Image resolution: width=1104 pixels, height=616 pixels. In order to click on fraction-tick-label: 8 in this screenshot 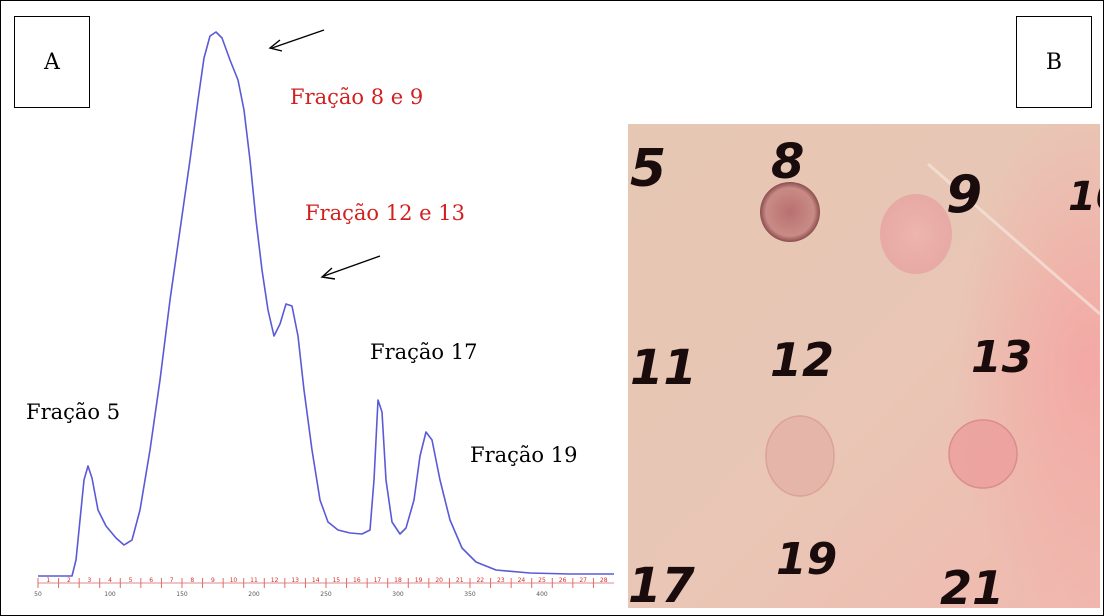, I will do `click(192, 580)`.